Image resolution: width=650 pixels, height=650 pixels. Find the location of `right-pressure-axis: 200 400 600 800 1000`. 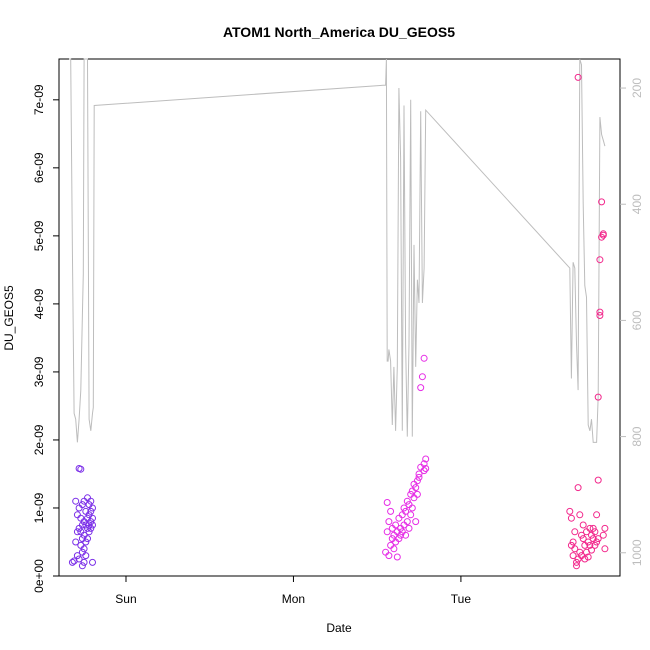

right-pressure-axis: 200 400 600 800 1000 is located at coordinates (632, 322).